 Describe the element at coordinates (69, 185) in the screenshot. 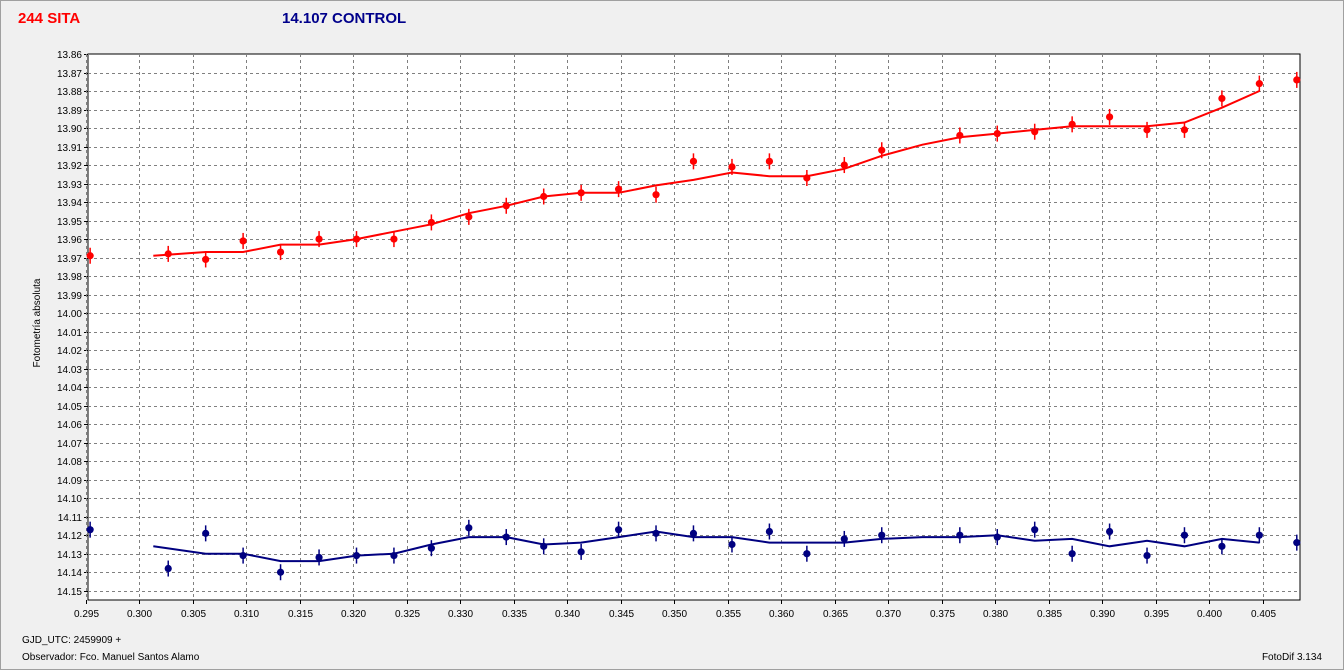

I see `y-tick-label: 13.93` at that location.